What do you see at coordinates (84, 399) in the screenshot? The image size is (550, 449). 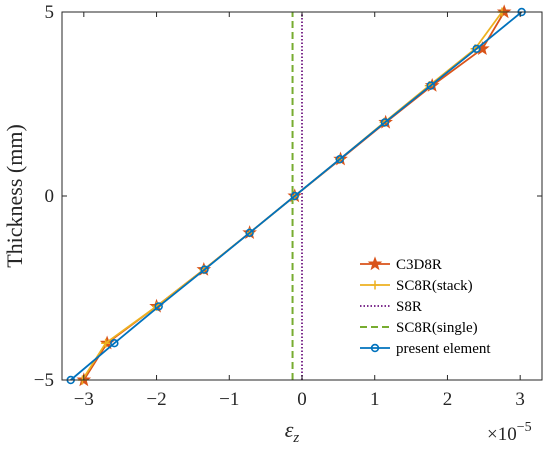 I see `x-tick-label: −3` at bounding box center [84, 399].